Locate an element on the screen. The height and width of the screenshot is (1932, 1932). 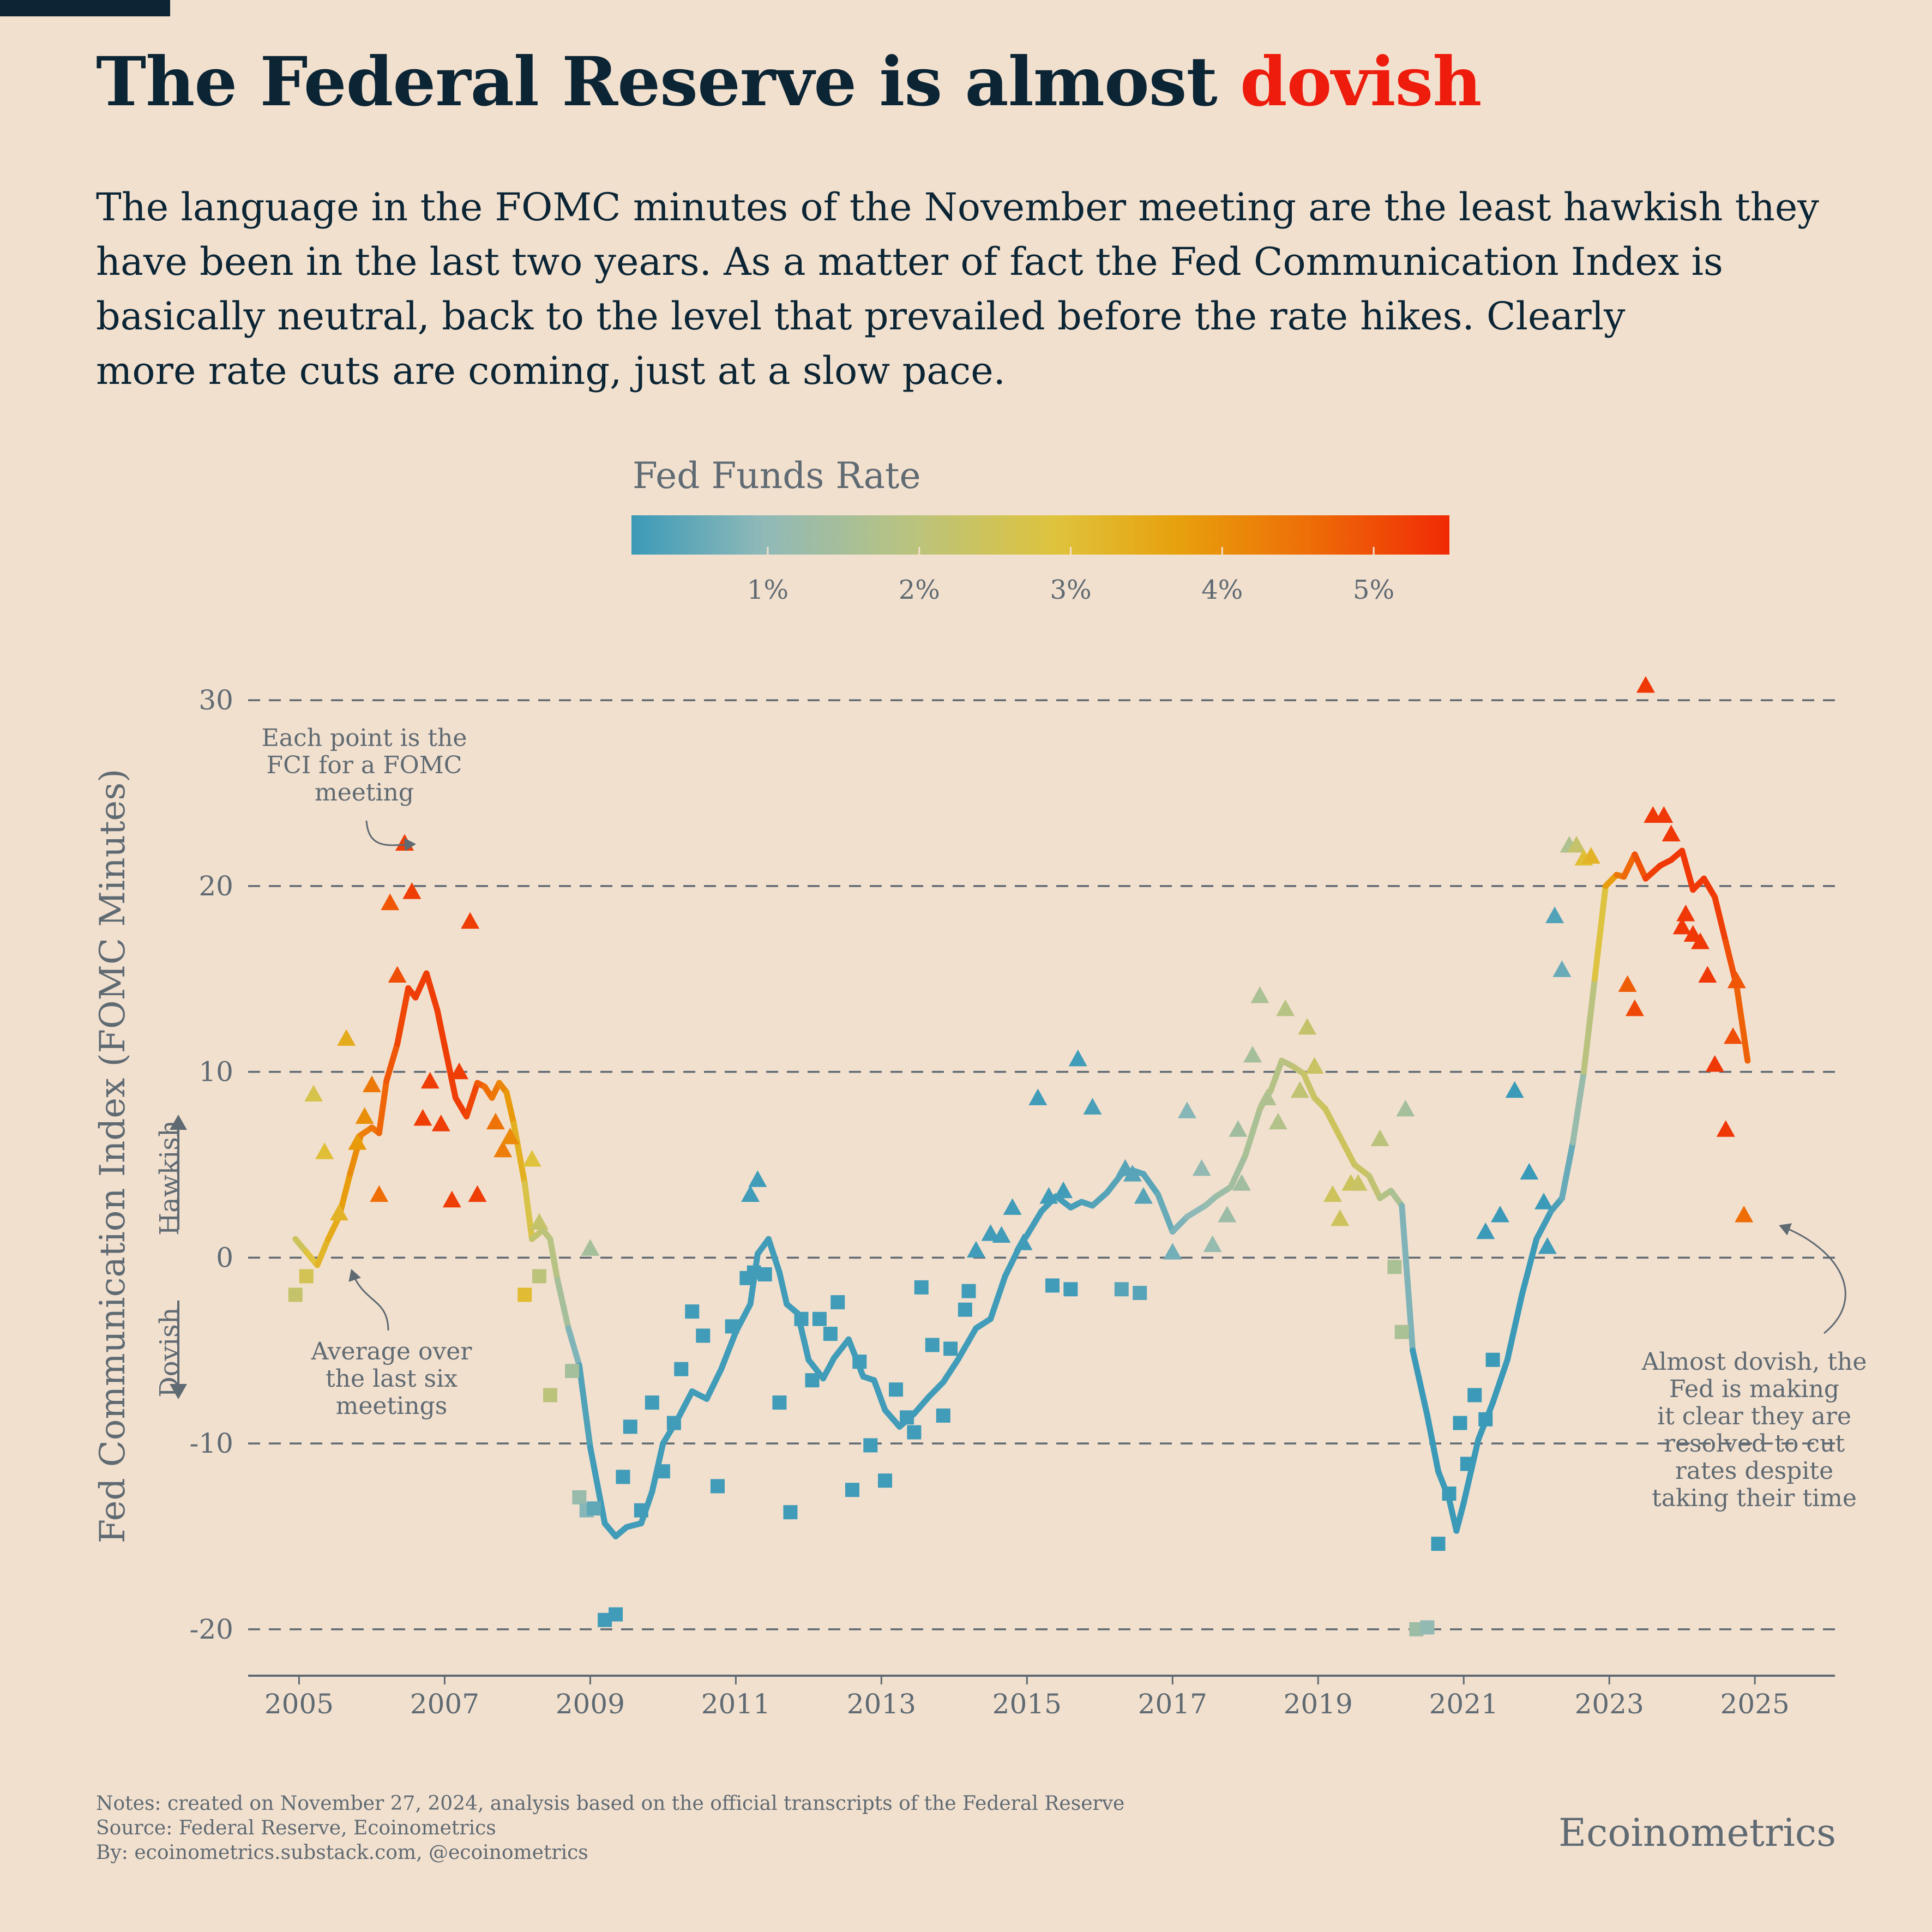
annotation-line: meetings is located at coordinates (392, 1406).